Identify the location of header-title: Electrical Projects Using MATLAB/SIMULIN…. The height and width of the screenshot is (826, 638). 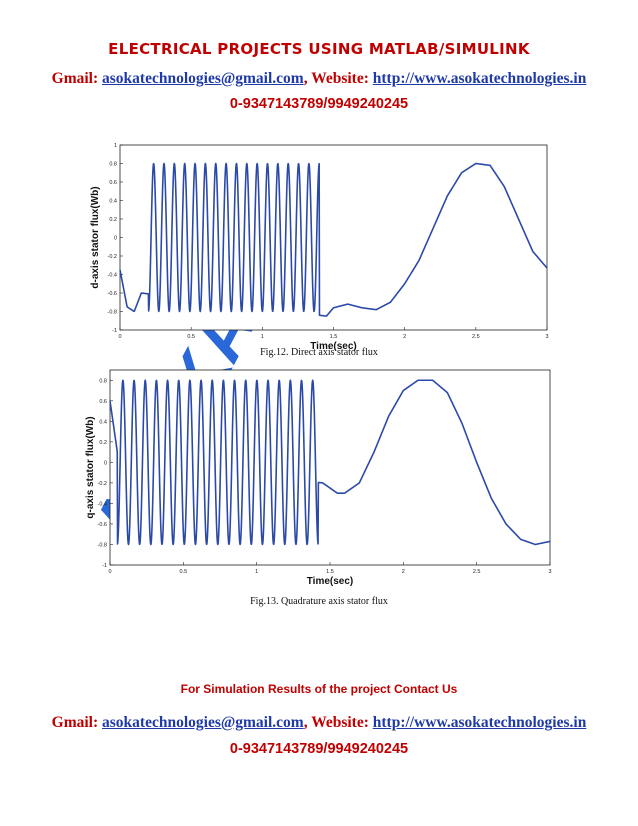
(319, 49).